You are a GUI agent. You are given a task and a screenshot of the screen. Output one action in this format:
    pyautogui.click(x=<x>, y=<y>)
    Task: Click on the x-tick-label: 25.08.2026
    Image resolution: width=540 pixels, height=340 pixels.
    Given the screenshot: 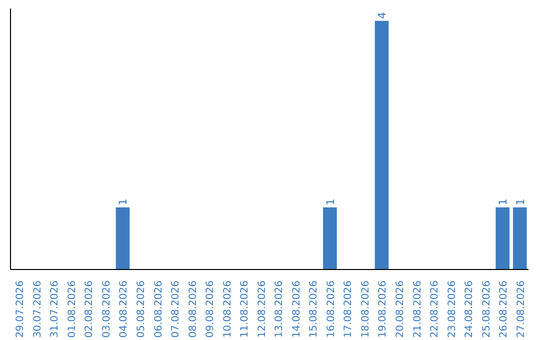 What is the action you would take?
    pyautogui.click(x=486, y=309)
    